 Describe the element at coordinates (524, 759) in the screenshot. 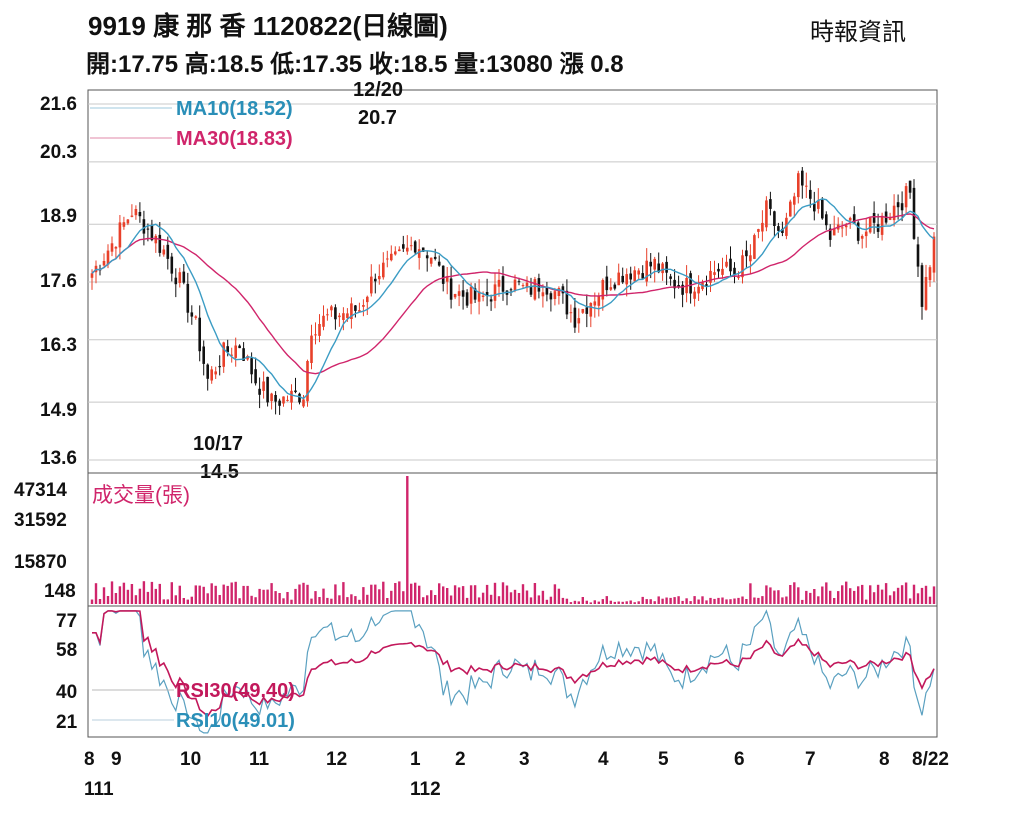

I see `x-tick-month-3: 3` at that location.